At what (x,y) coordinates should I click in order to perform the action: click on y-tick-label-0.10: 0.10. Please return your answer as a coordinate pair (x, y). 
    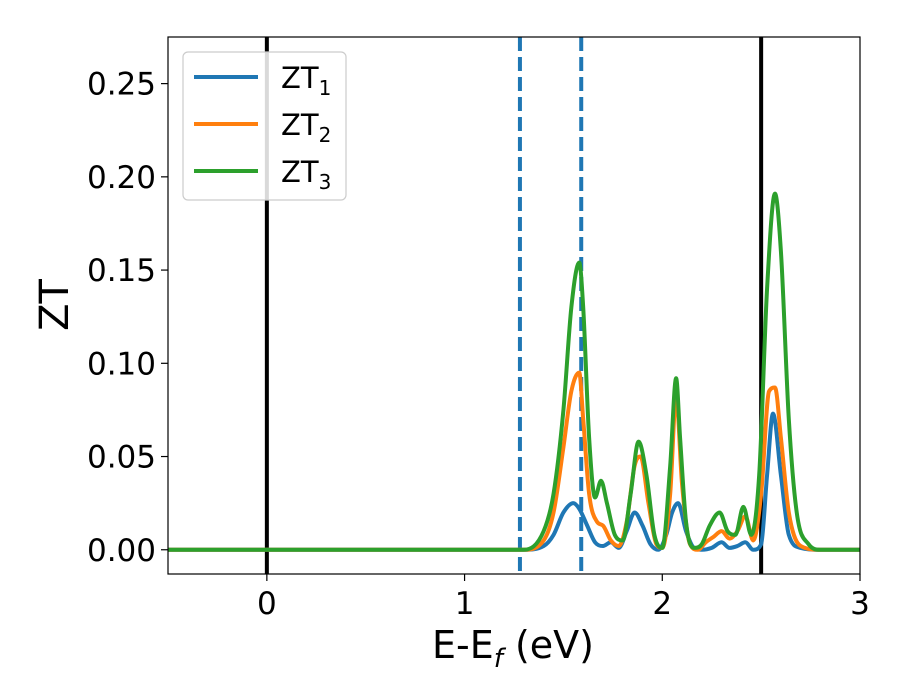
    Looking at the image, I should click on (121, 364).